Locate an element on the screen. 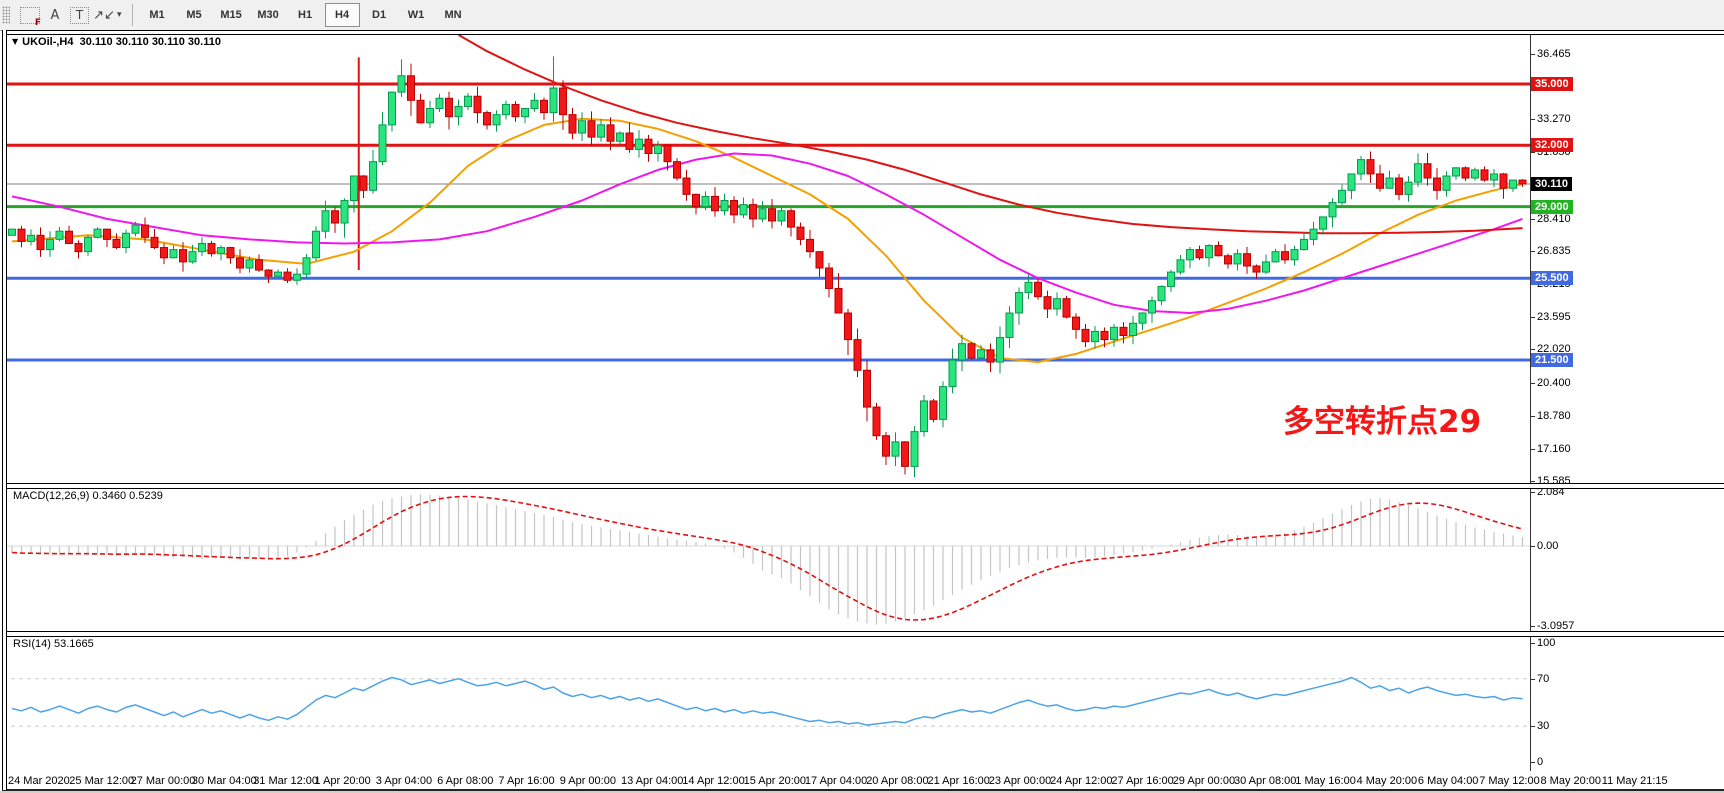 The width and height of the screenshot is (1724, 793). time-tick-label: 30 Apr 08:00 is located at coordinates (1265, 781).